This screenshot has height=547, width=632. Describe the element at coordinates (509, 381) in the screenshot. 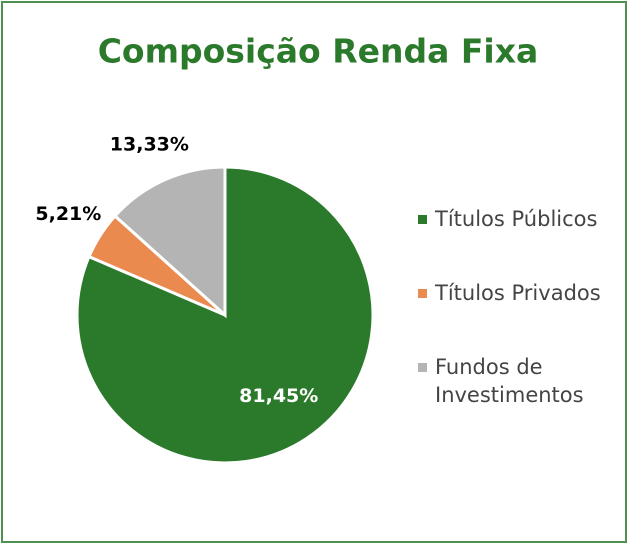

I see `legend-label: Fundos de Investimentos` at that location.